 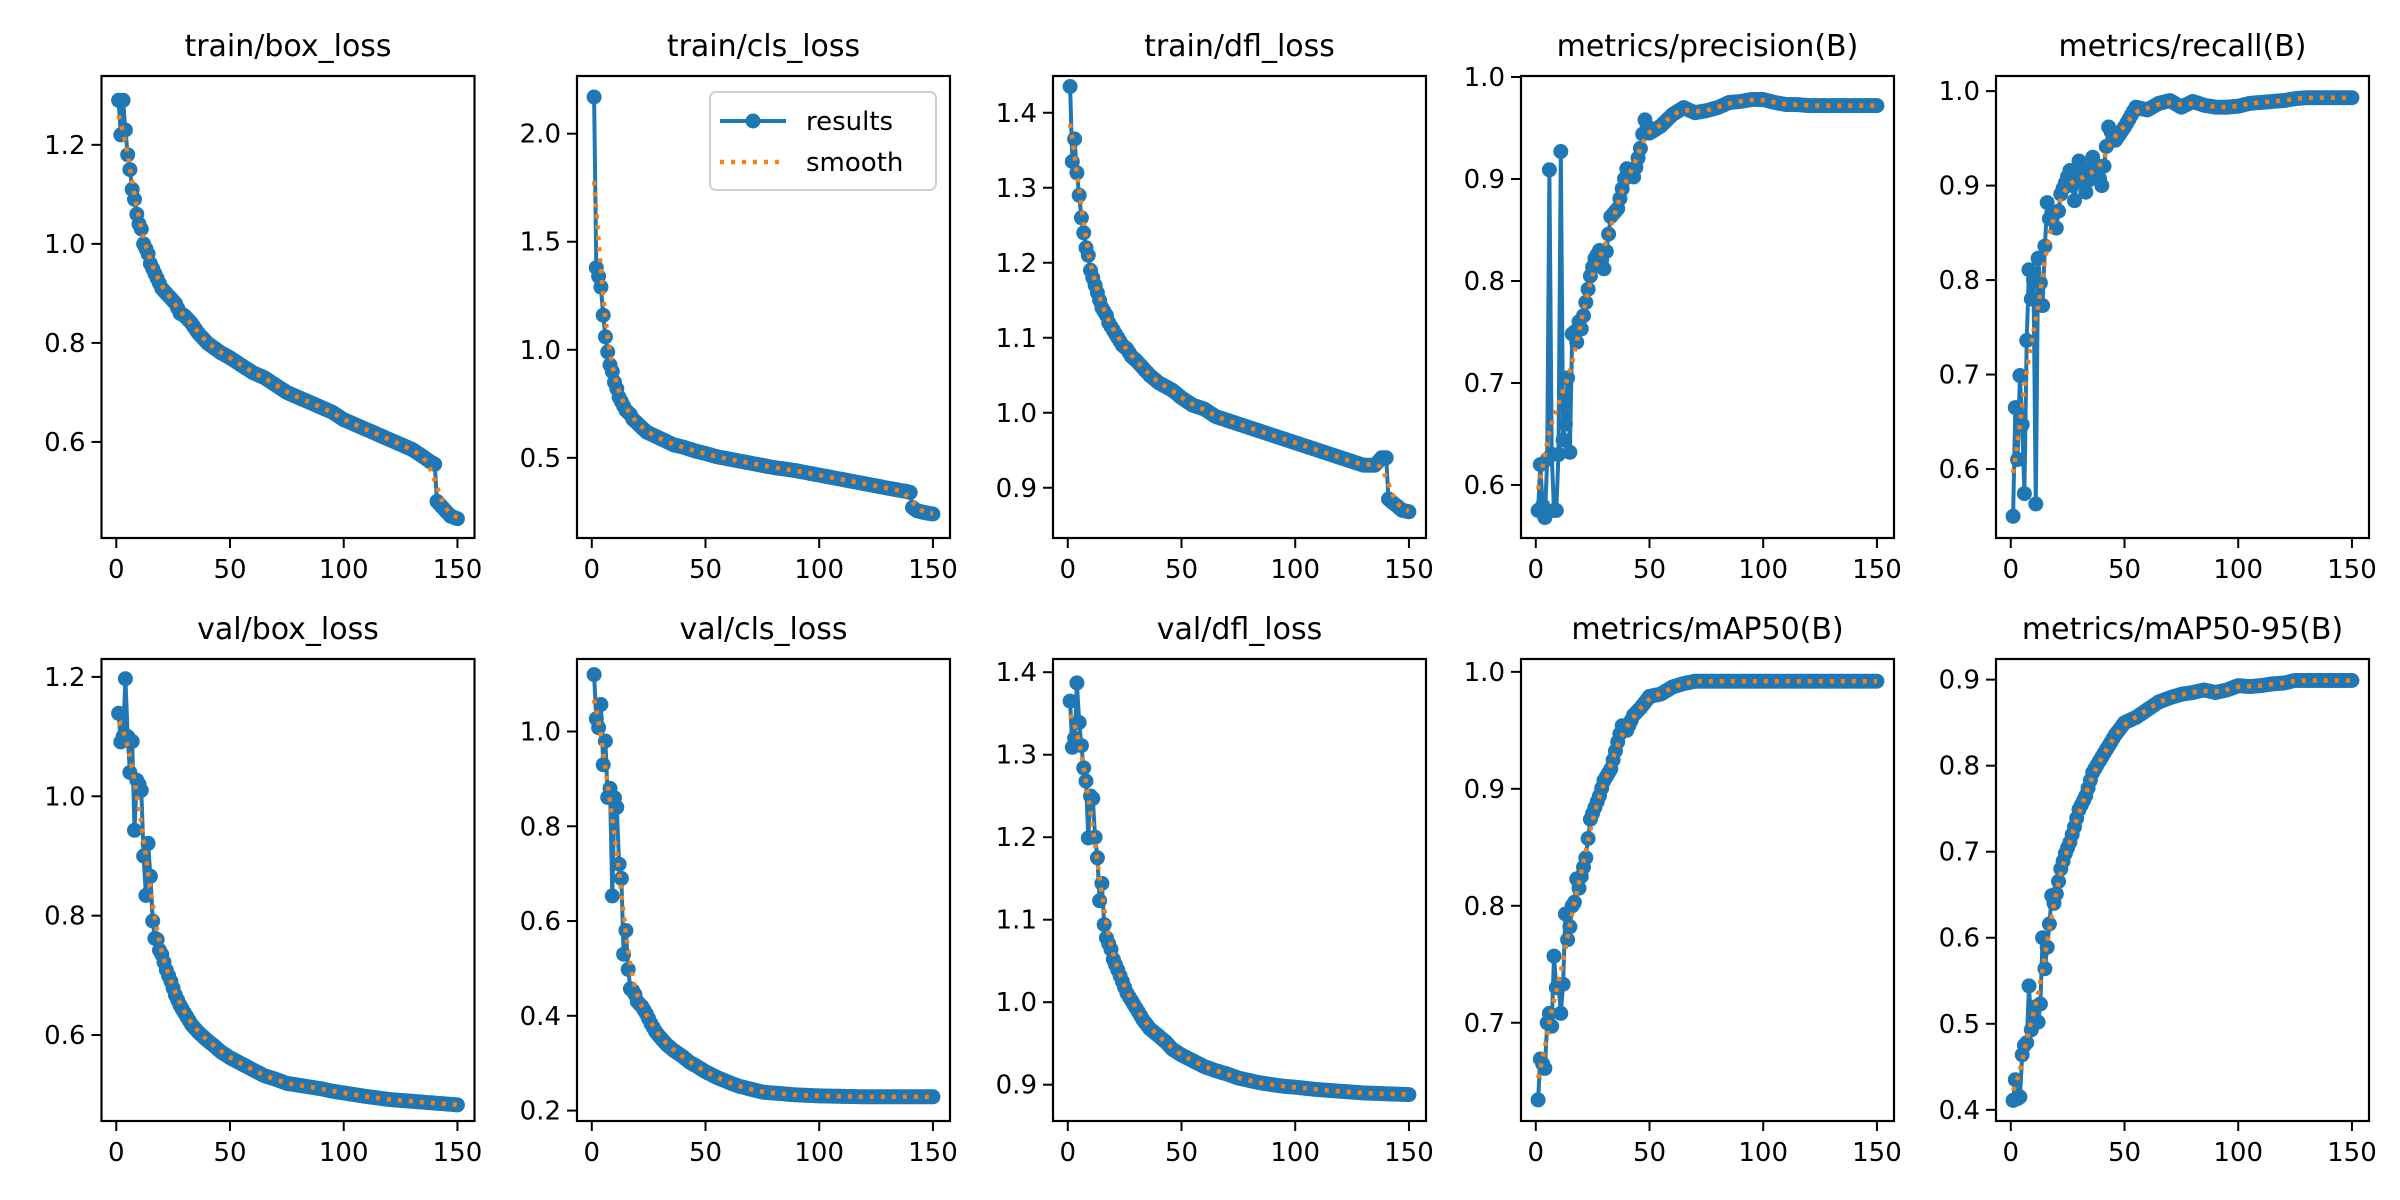 What do you see at coordinates (1016, 838) in the screenshot?
I see `y-tick-label: 1.2` at bounding box center [1016, 838].